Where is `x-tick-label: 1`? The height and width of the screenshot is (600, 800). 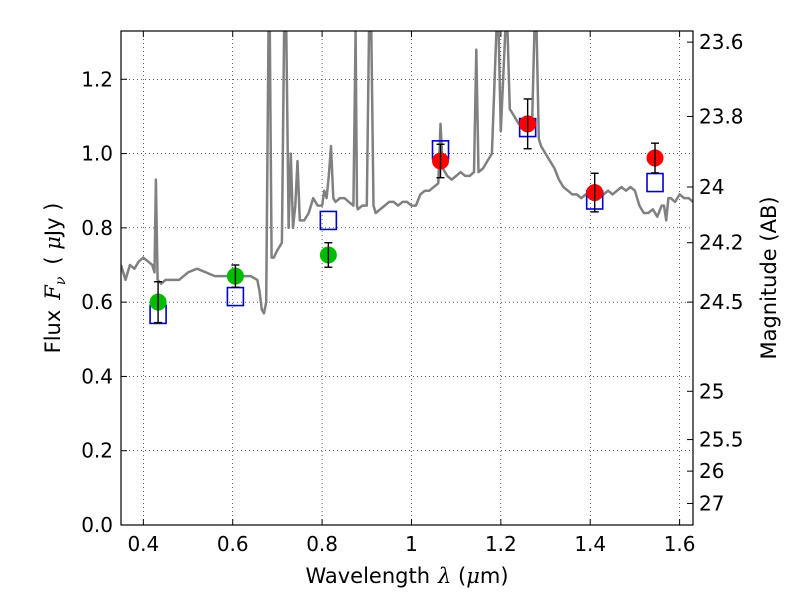 x-tick-label: 1 is located at coordinates (411, 544).